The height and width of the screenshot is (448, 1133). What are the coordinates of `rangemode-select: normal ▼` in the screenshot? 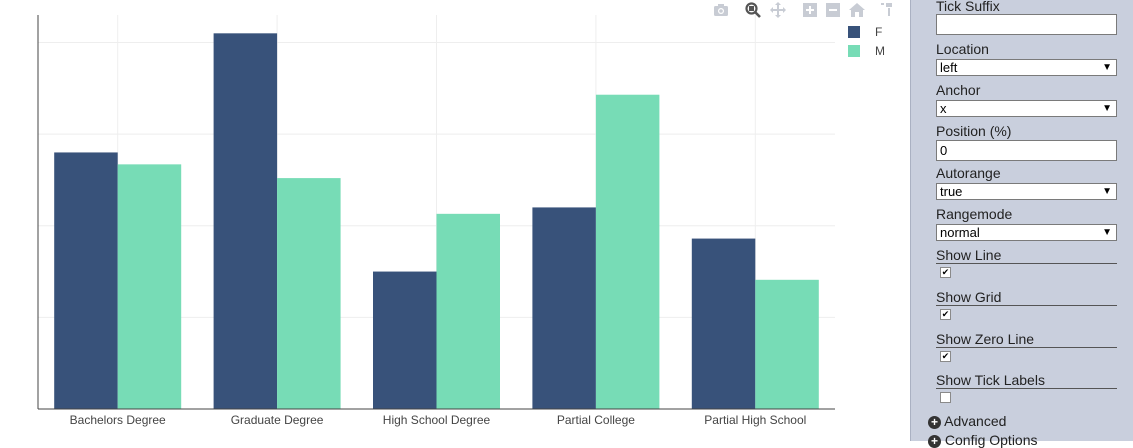 It's located at (1026, 232).